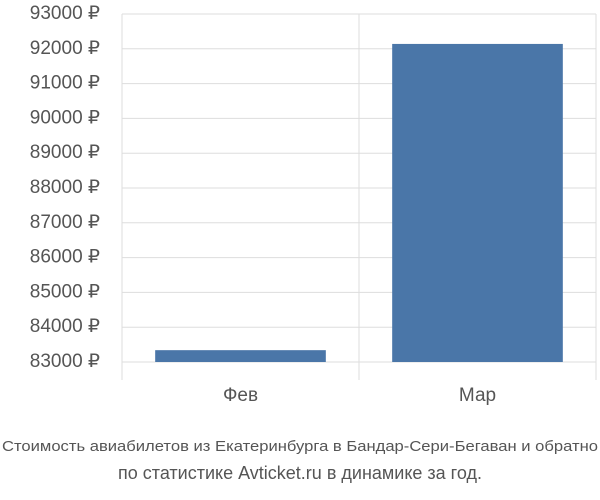  I want to click on y-tick-label: 89000 ₽, so click(65, 152).